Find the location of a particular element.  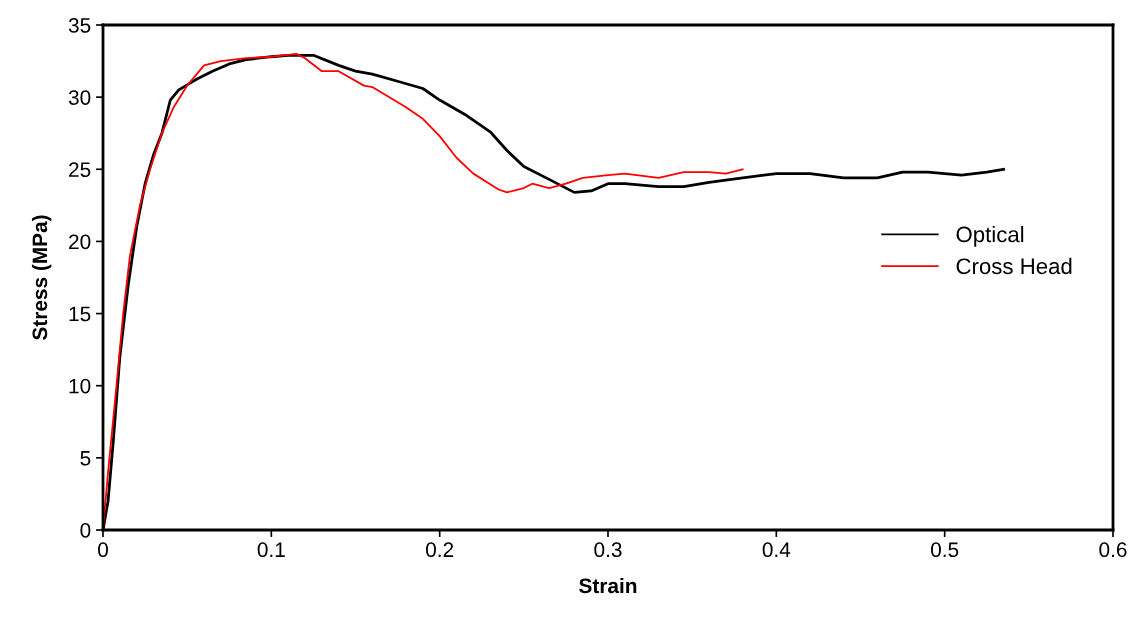

y-tick-label: 20 is located at coordinates (80, 242).